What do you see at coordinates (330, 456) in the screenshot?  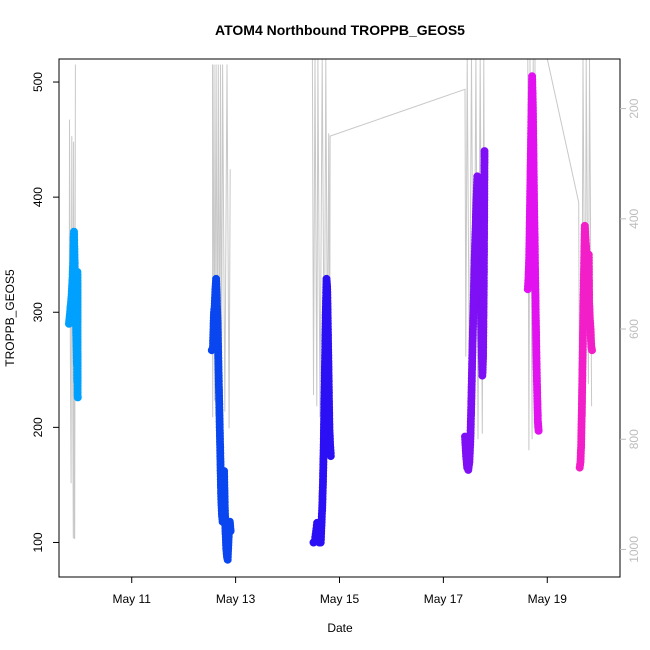 I see `series-2-point` at bounding box center [330, 456].